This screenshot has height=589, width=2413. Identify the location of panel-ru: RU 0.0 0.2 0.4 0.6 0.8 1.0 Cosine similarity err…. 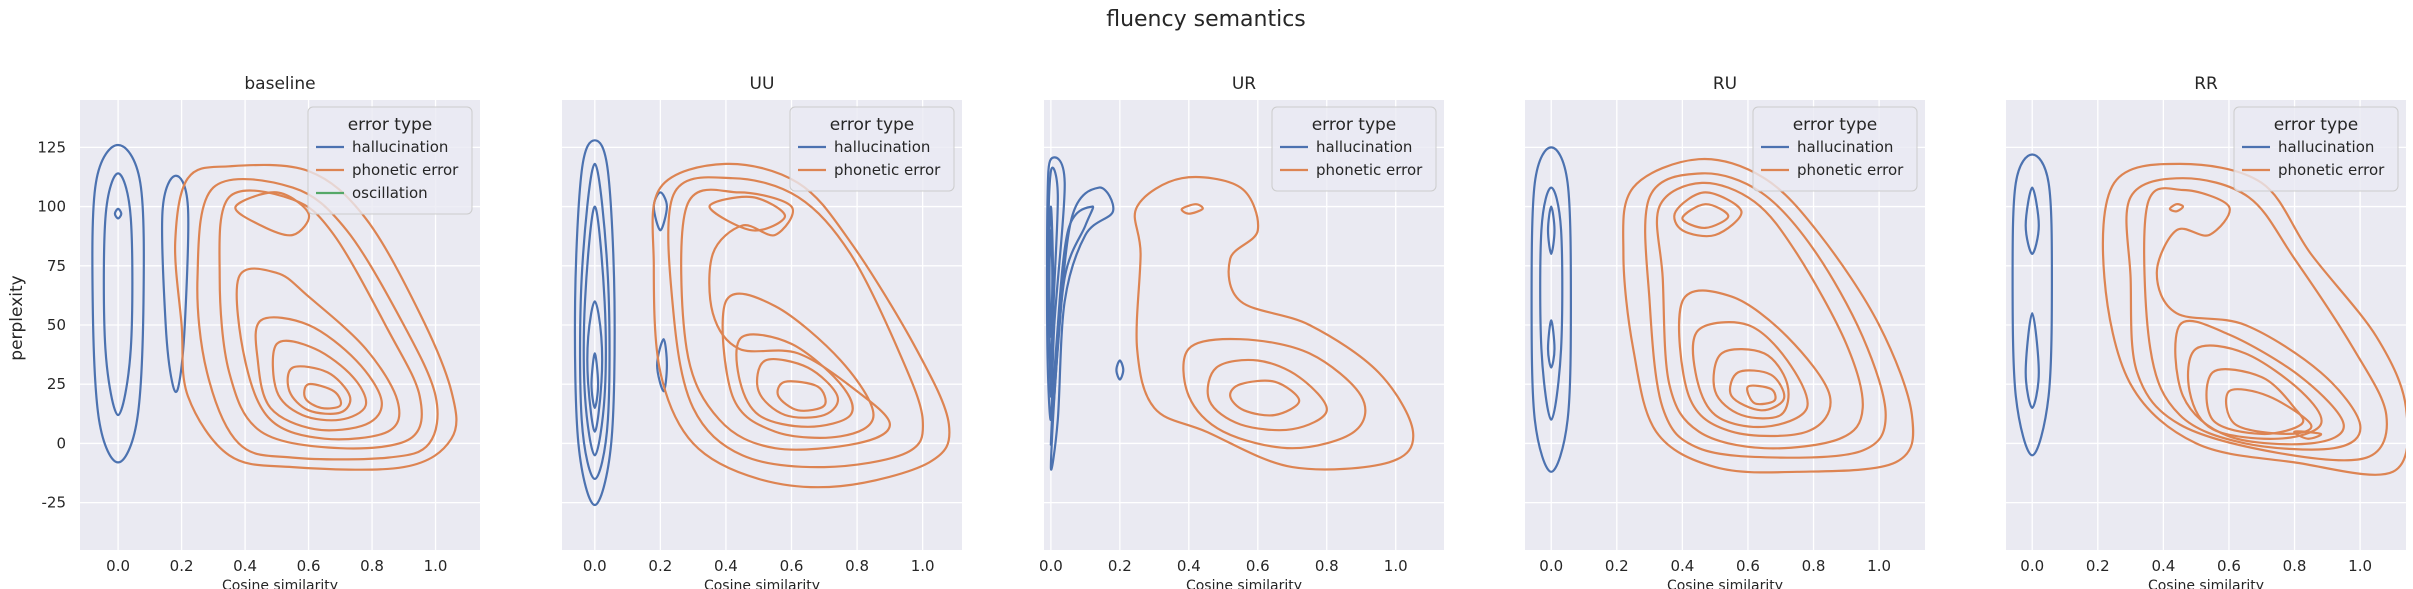
(1725, 331).